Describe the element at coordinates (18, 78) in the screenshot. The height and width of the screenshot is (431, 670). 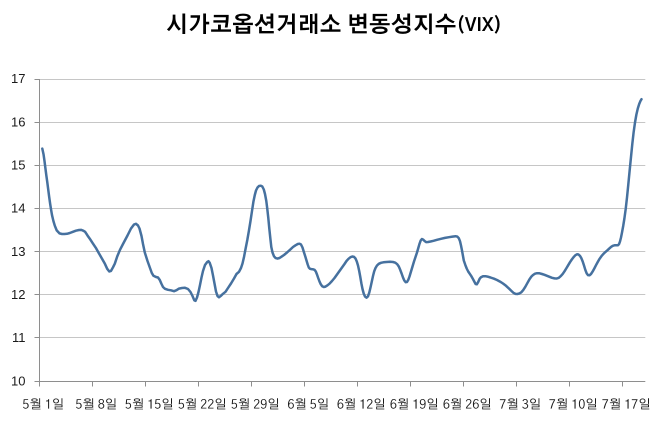
I see `svg-text: 17` at that location.